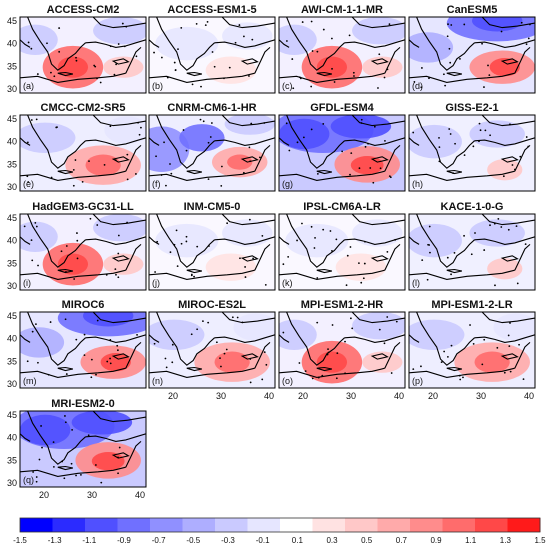 Image resolution: width=550 pixels, height=556 pixels. What do you see at coordinates (92, 495) in the screenshot?
I see `x-tick-label: 30` at bounding box center [92, 495].